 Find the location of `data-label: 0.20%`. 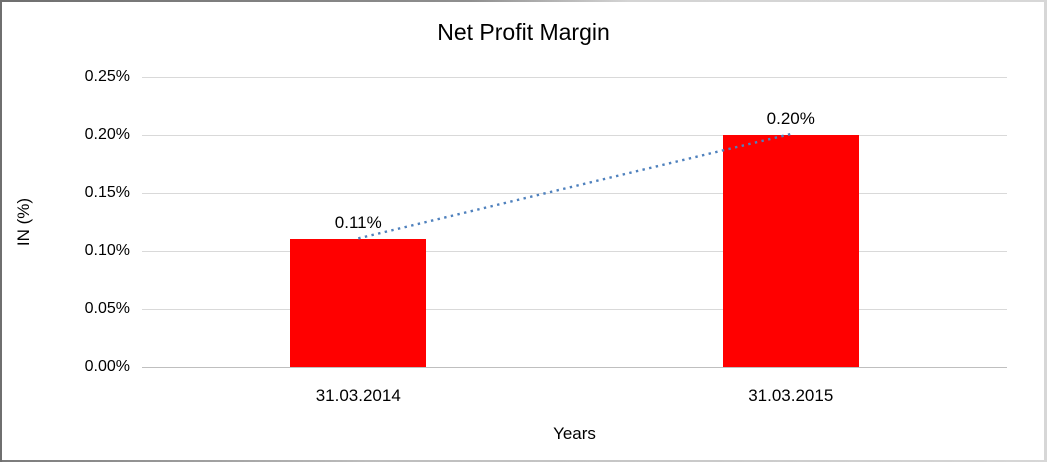

data-label: 0.20% is located at coordinates (790, 118).